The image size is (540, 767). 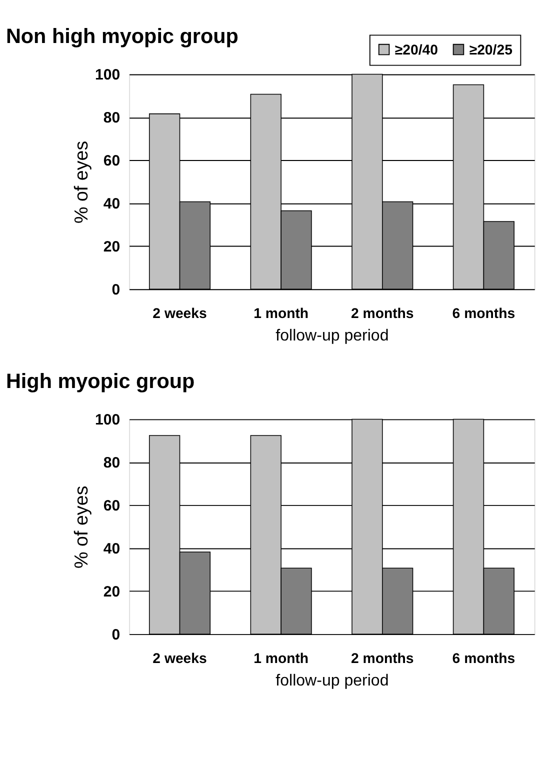 I want to click on legend-label: ≥20/40, so click(x=416, y=49).